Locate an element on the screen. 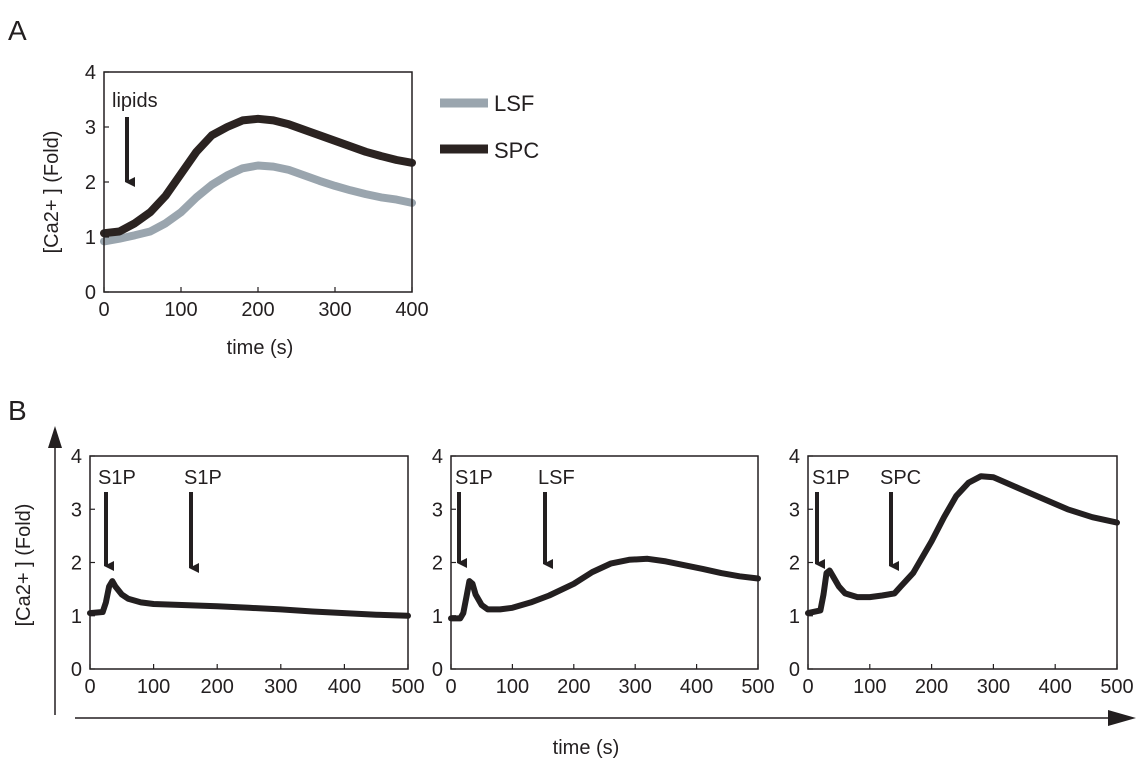  chart-a-ytick-label: 2 is located at coordinates (90, 183).